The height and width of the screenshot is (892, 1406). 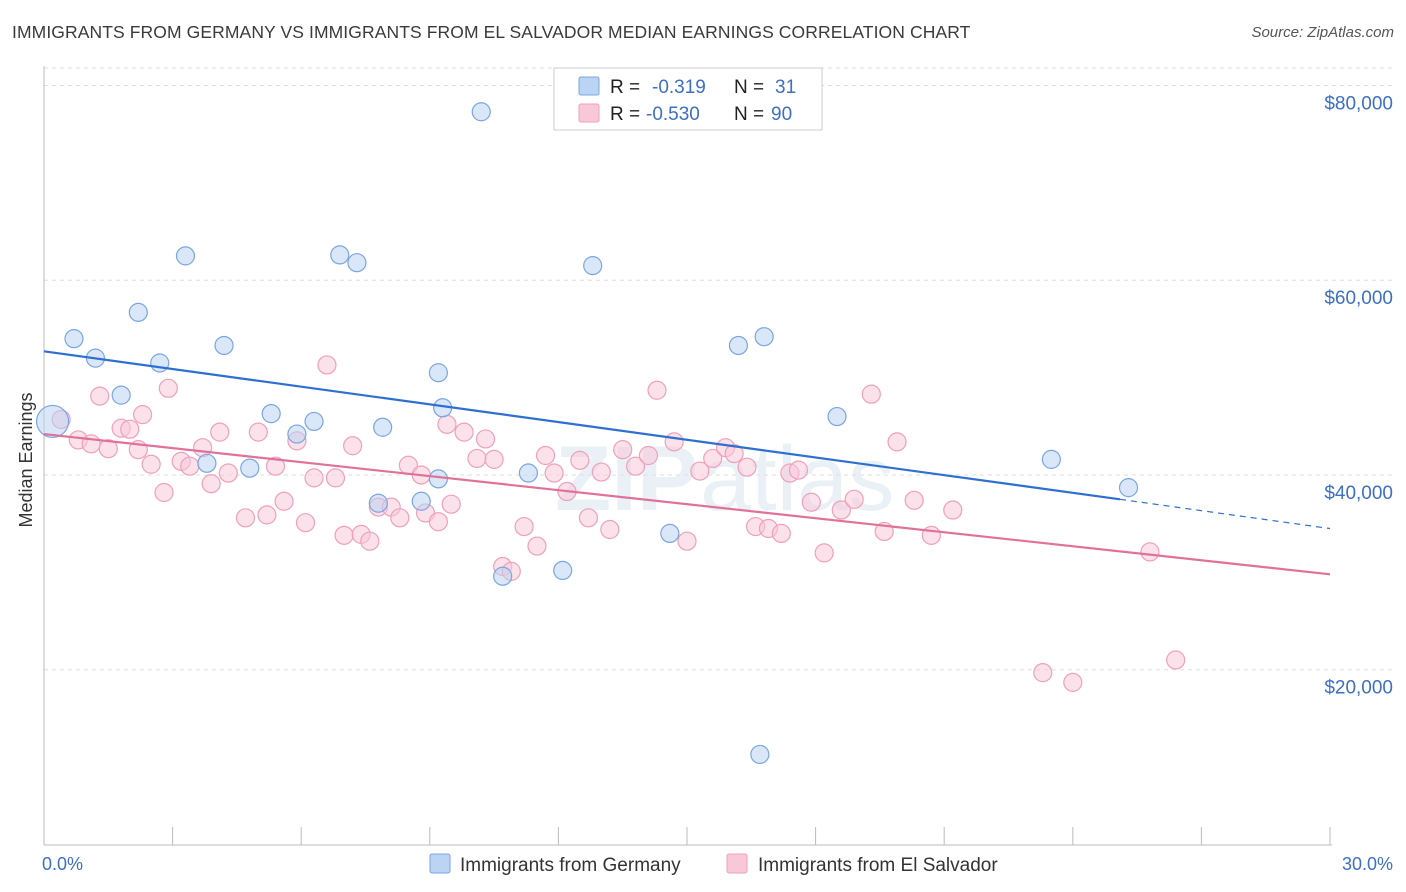 I want to click on y-tick-label-60000: $60,000, so click(x=1358, y=298).